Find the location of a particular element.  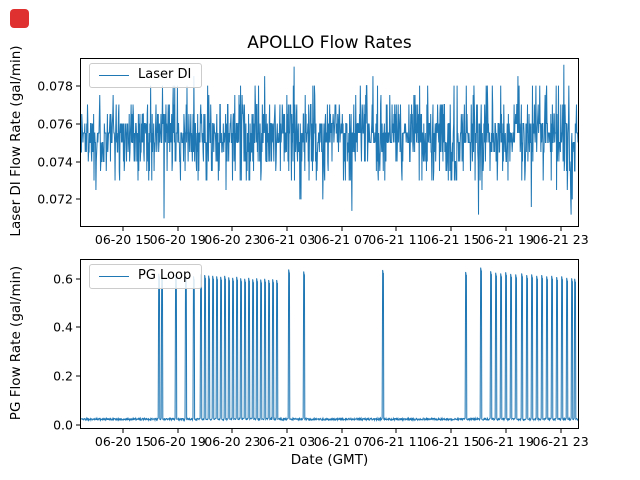

pg-loop-legend: PG Loop is located at coordinates (146, 276).